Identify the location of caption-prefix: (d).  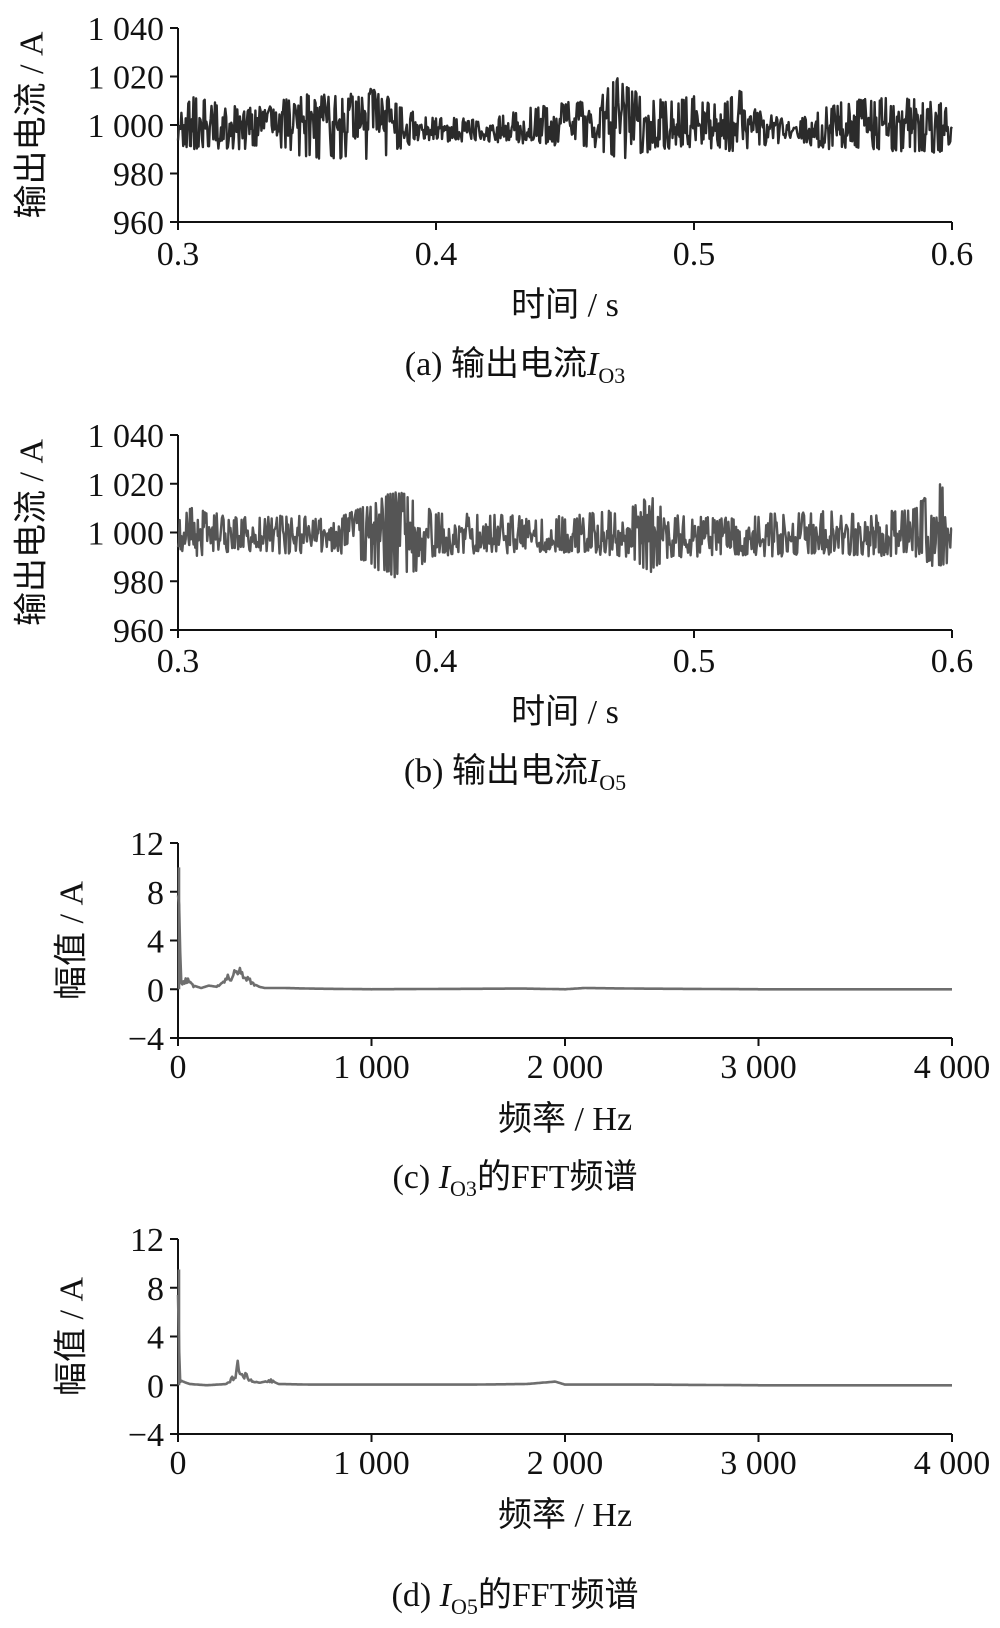
(416, 1595).